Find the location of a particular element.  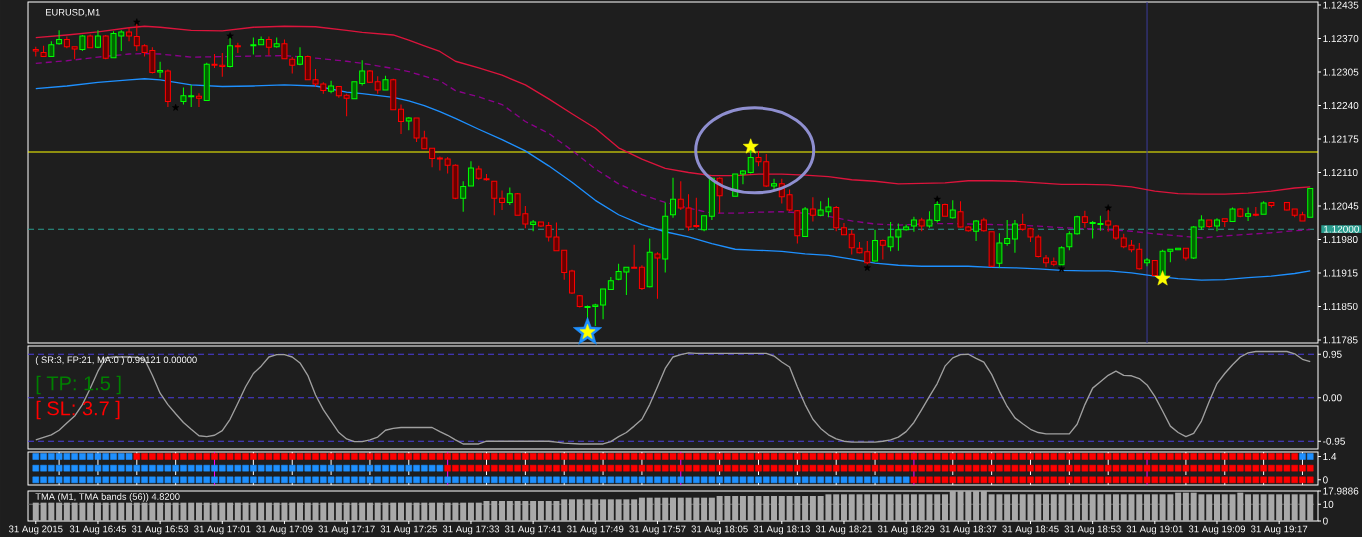

y-tick-label: 1.4 is located at coordinates (1330, 456).